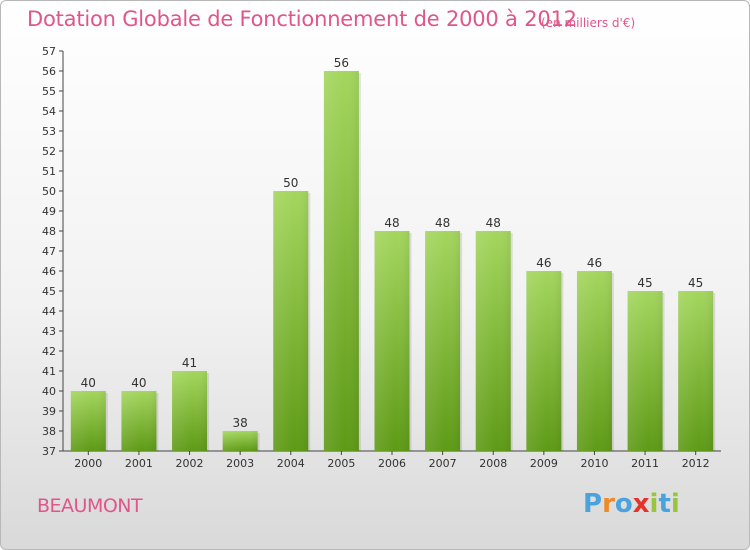 This screenshot has width=750, height=550. What do you see at coordinates (645, 463) in the screenshot?
I see `x-tick-label: 2011` at bounding box center [645, 463].